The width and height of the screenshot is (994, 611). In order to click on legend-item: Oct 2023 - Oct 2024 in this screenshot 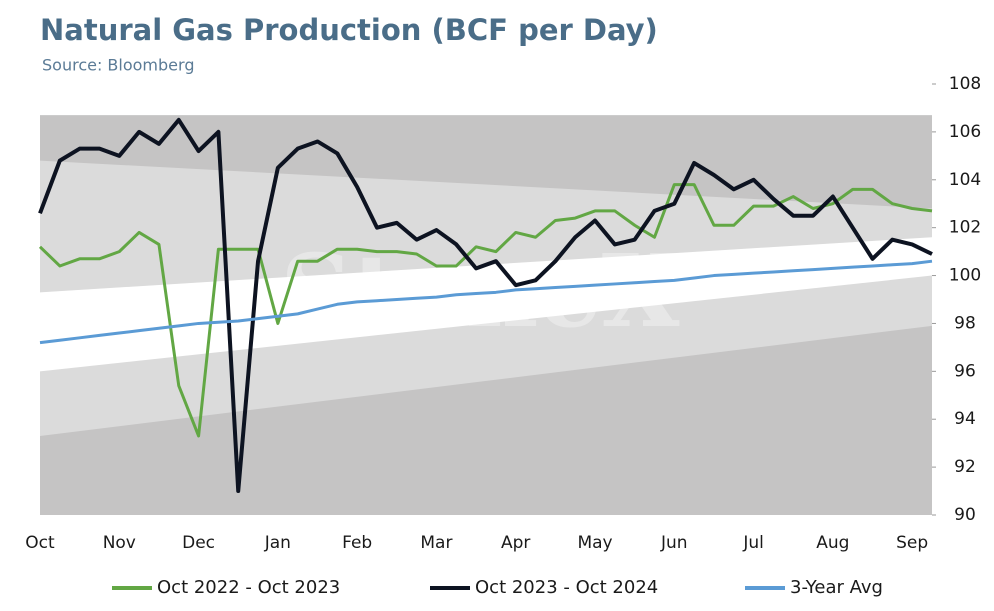, I will do `click(544, 587)`.